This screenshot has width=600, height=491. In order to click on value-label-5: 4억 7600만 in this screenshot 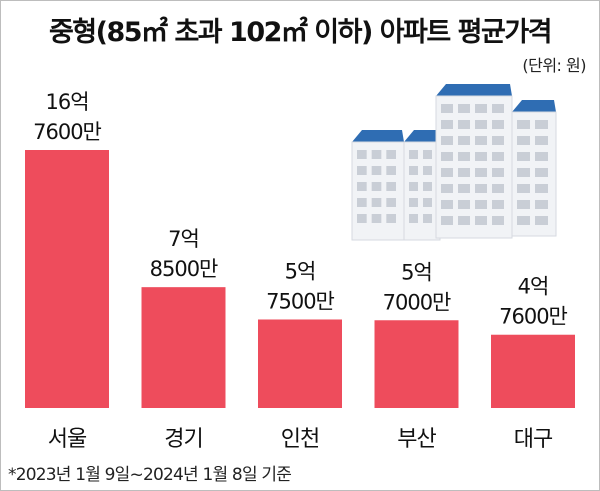, I will do `click(533, 302)`.